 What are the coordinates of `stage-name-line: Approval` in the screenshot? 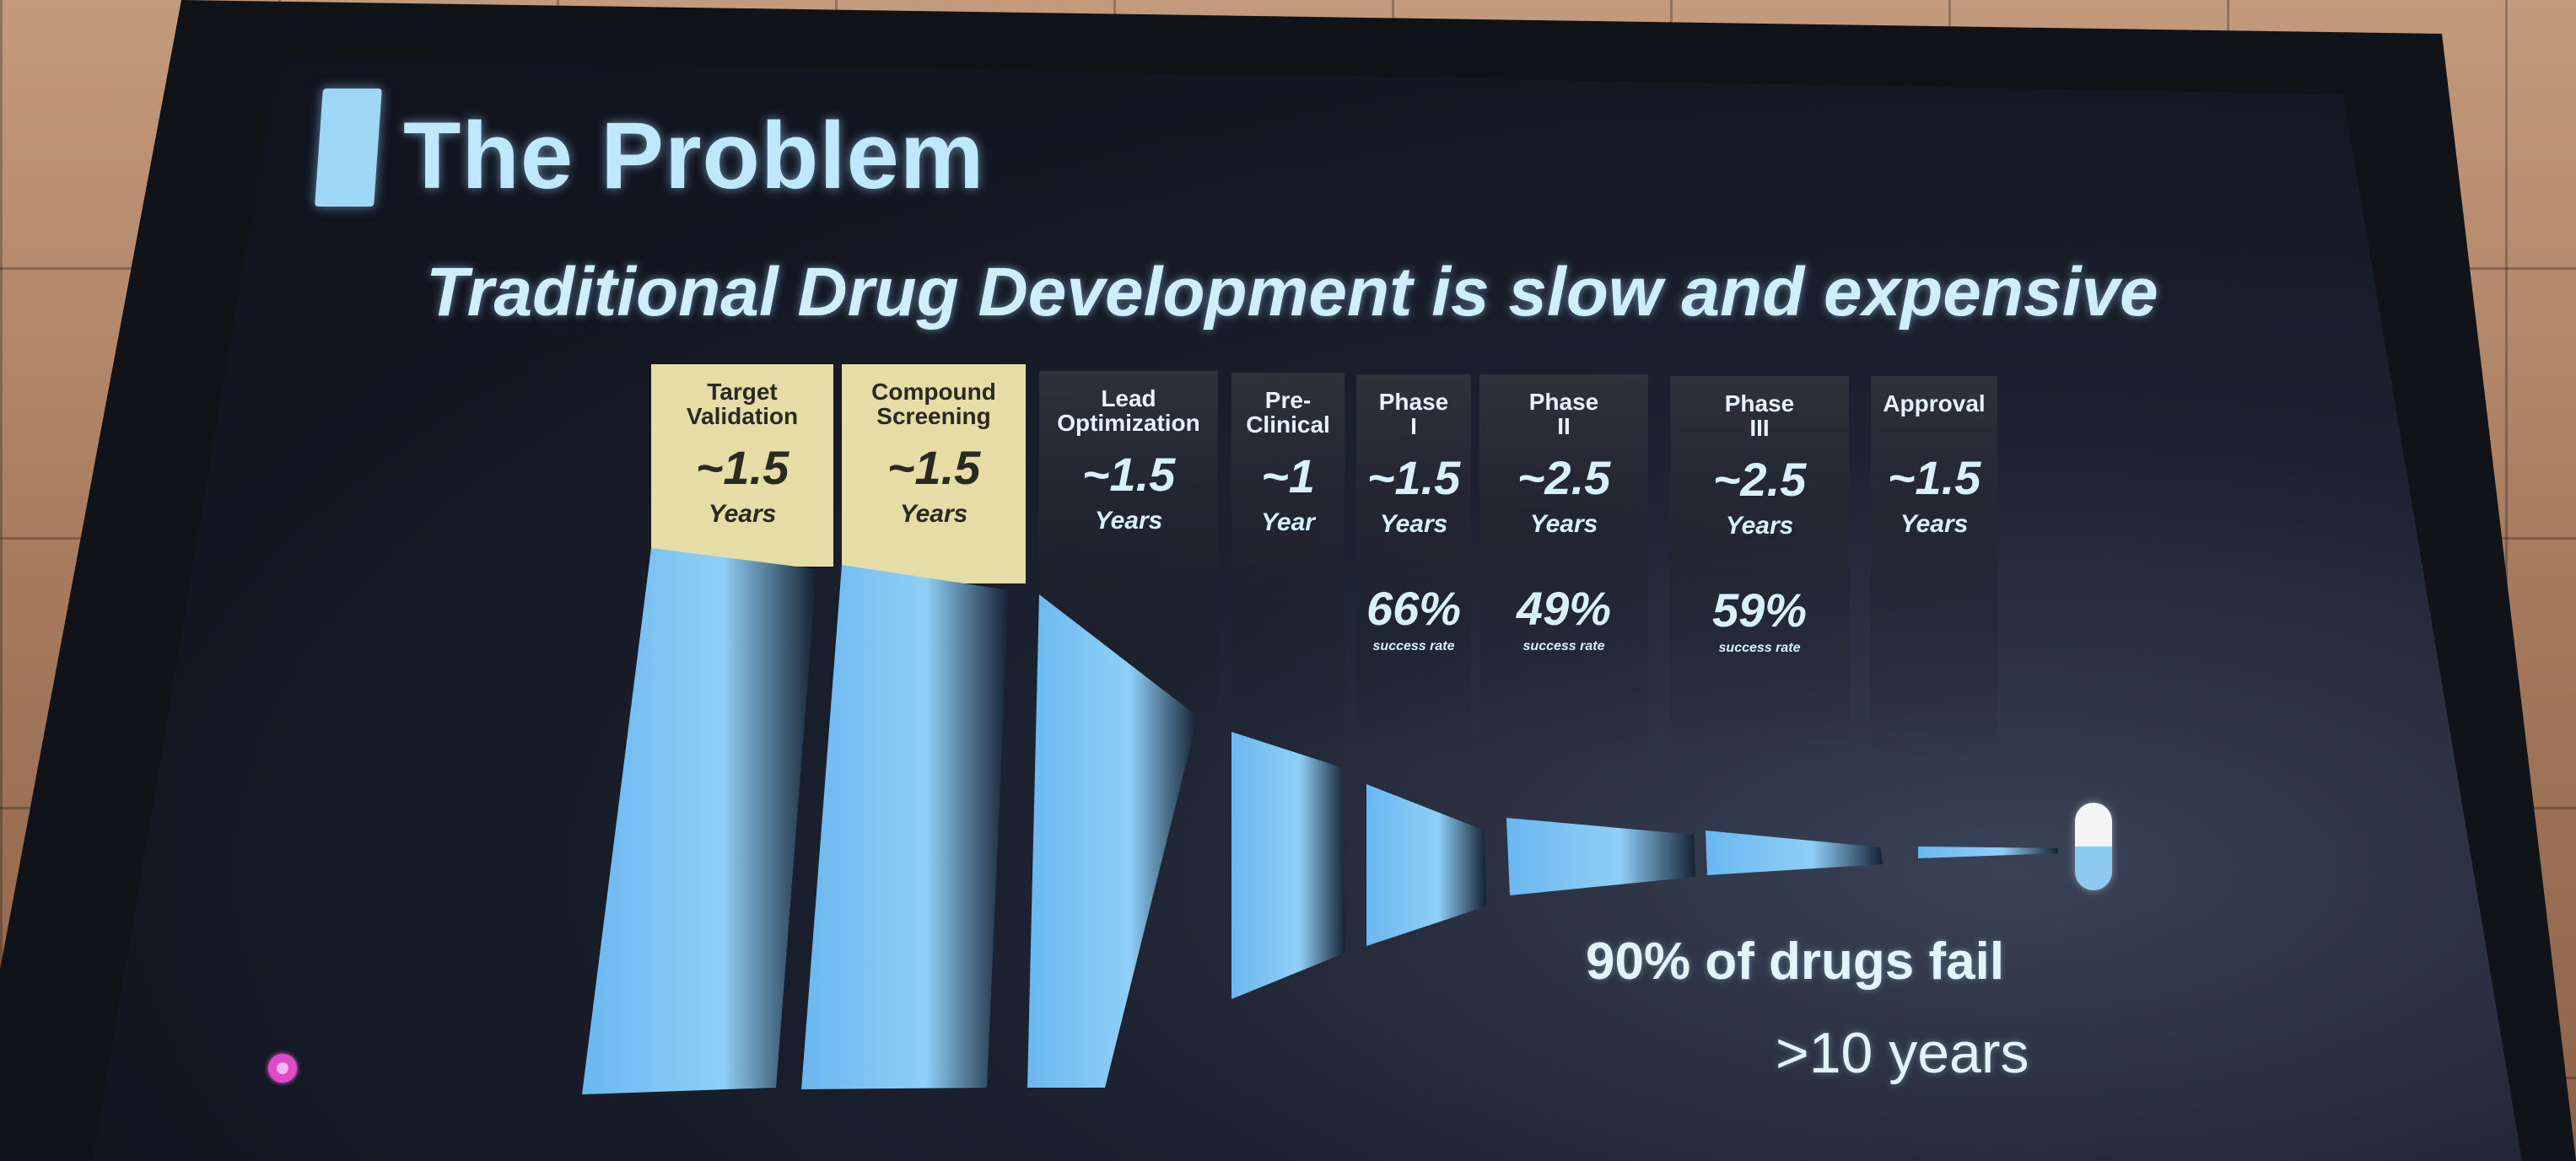 It's located at (1934, 404).